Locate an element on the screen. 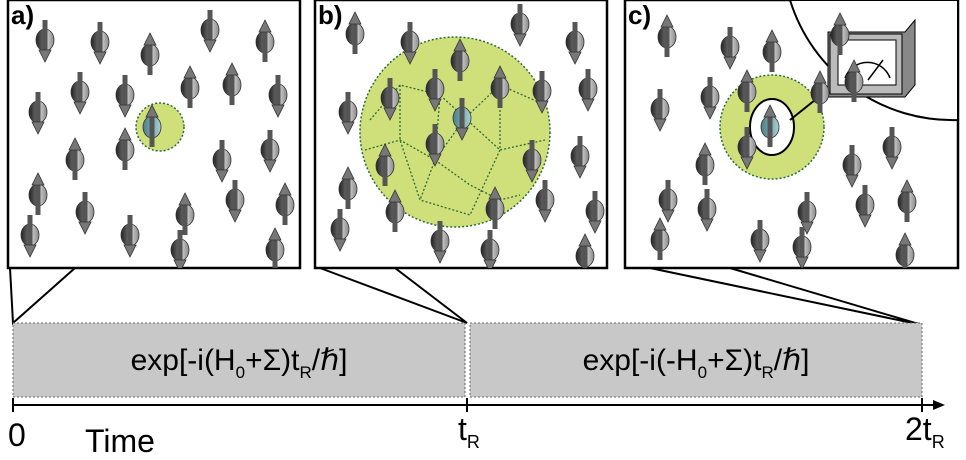 This screenshot has height=460, width=966. formula-part: /ℏ] is located at coordinates (330, 360).